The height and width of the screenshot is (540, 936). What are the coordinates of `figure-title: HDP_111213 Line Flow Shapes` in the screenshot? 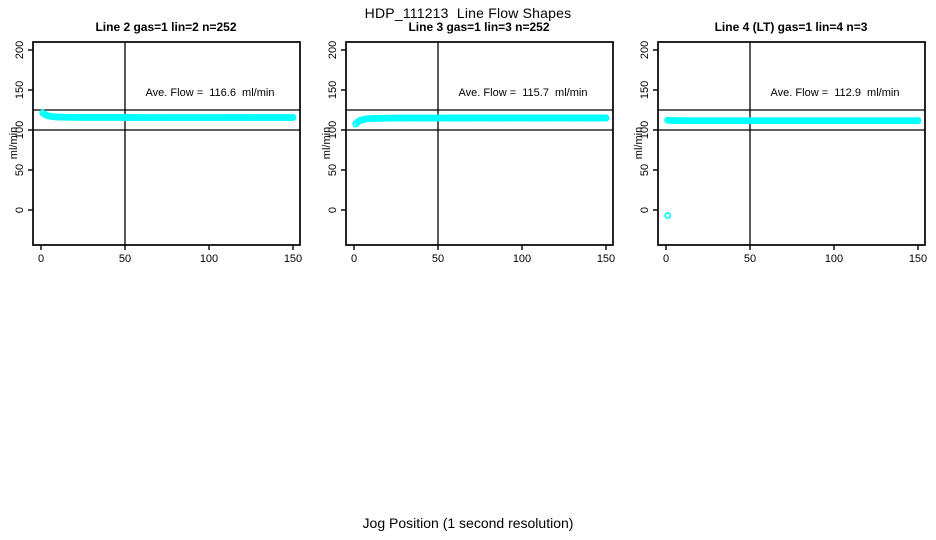 It's located at (468, 13).